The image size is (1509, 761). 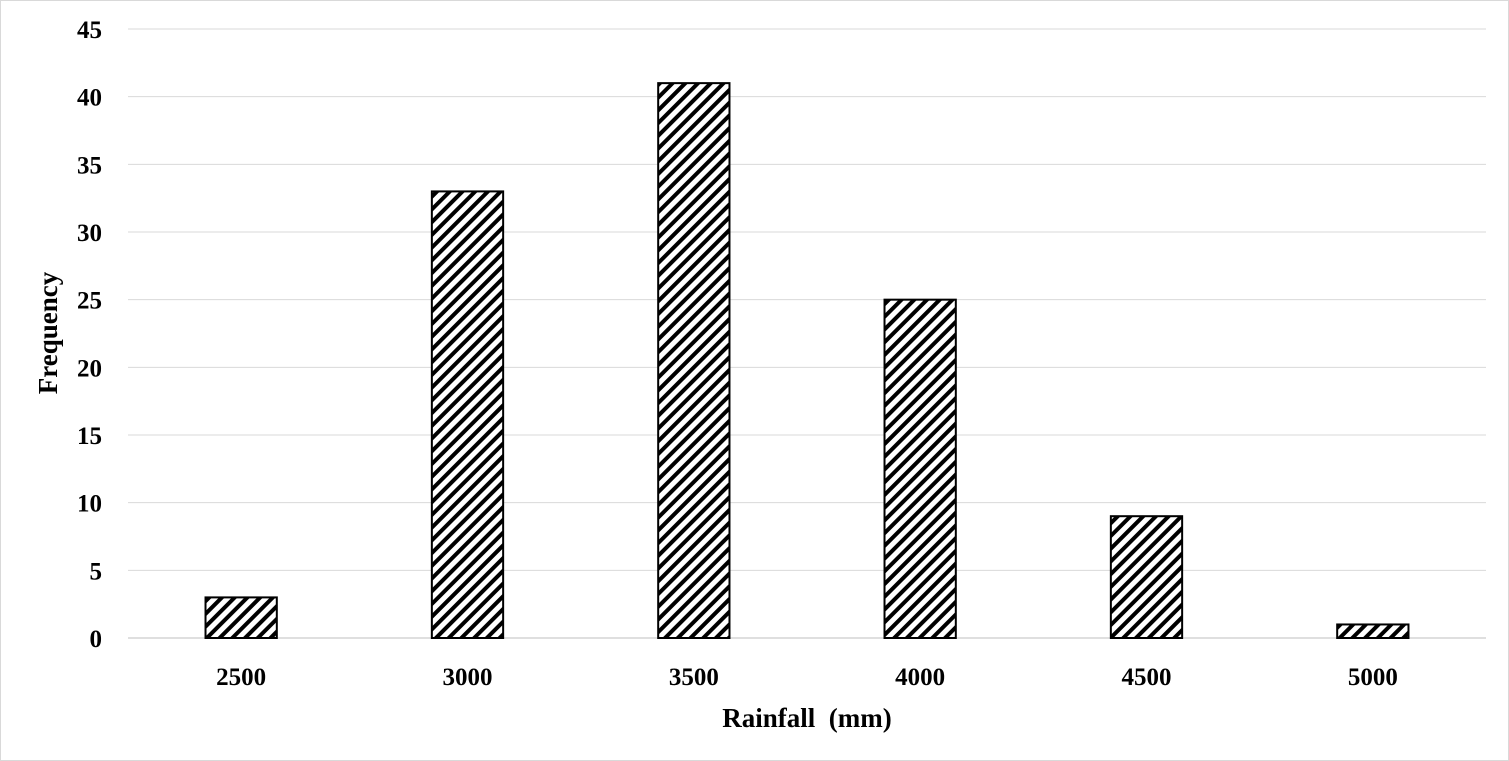 I want to click on y-axis-title: Frequency, so click(x=48, y=332).